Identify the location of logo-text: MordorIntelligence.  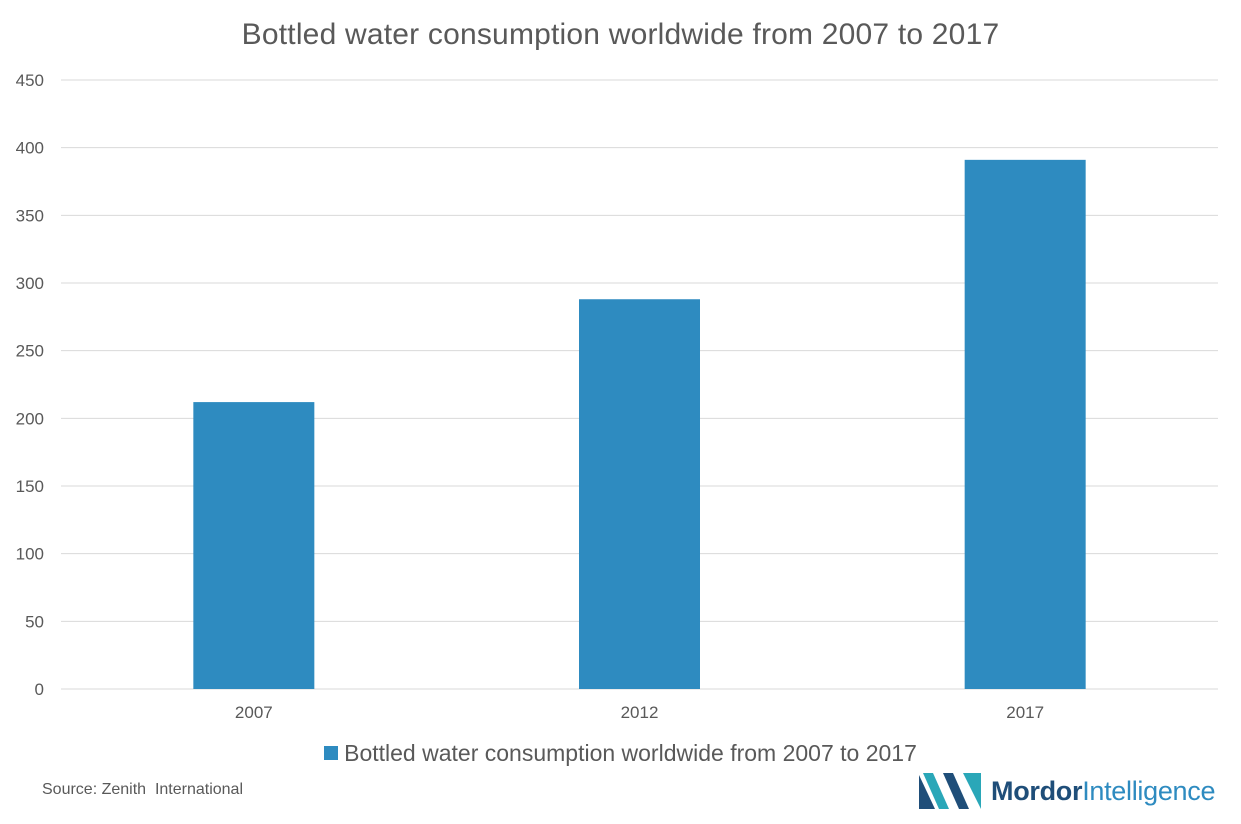
(1103, 791).